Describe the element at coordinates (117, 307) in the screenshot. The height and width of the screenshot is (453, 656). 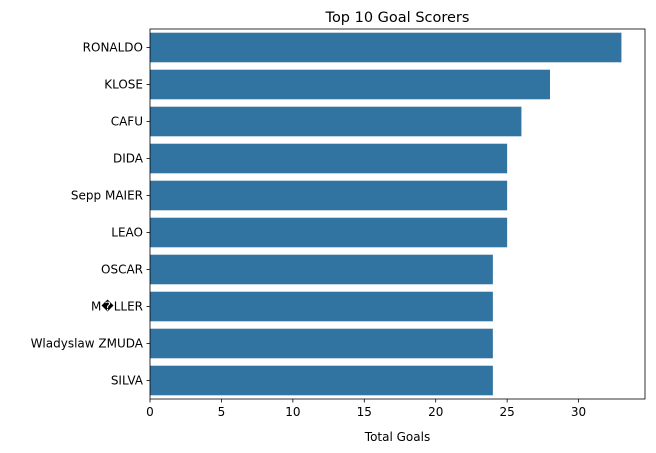
I see `y-tick-label: M�LLER` at that location.